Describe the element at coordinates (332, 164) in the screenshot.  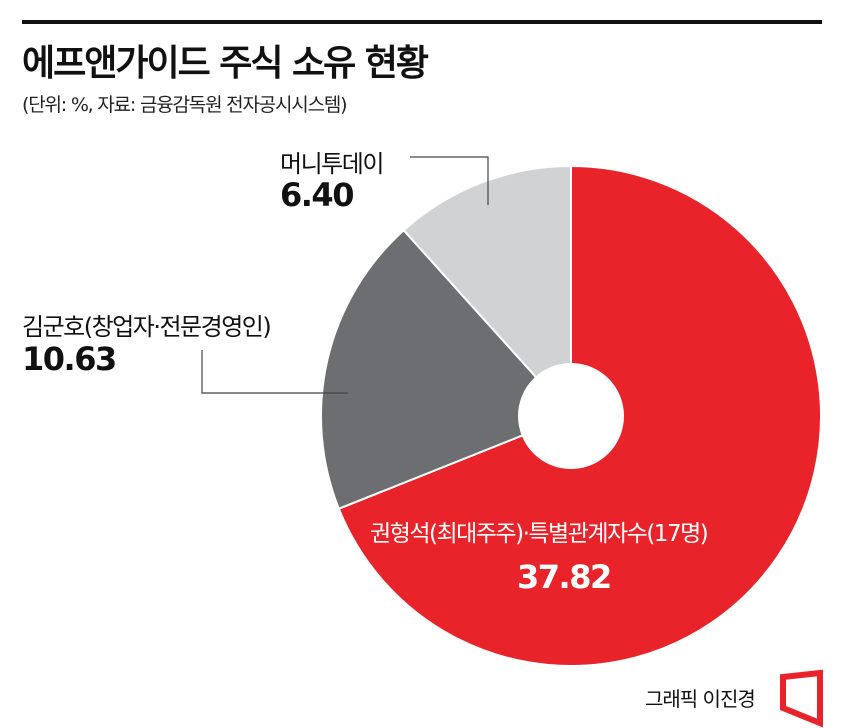
I see `slice-label-moneytoday: 머니투데이` at that location.